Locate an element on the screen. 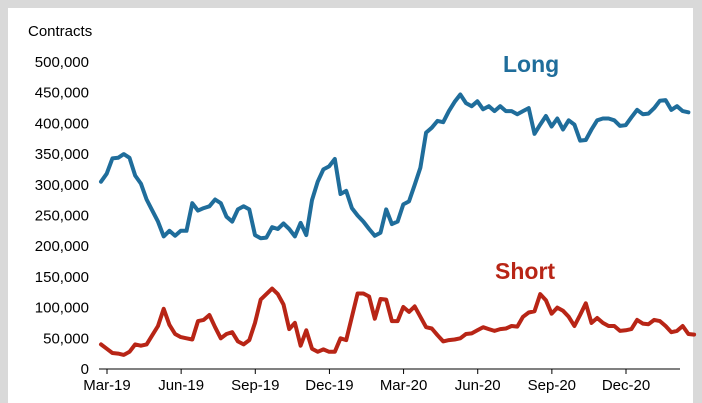 Image resolution: width=702 pixels, height=403 pixels. x-tick-label: Sep-20 is located at coordinates (552, 385).